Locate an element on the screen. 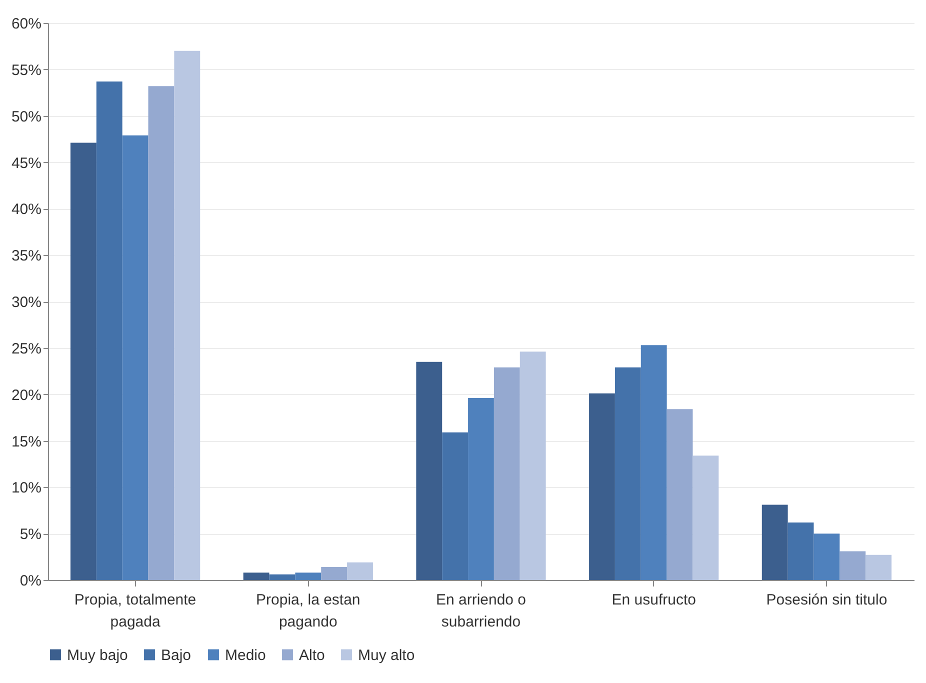 This screenshot has height=683, width=926. legend-label: Bajo is located at coordinates (176, 655).